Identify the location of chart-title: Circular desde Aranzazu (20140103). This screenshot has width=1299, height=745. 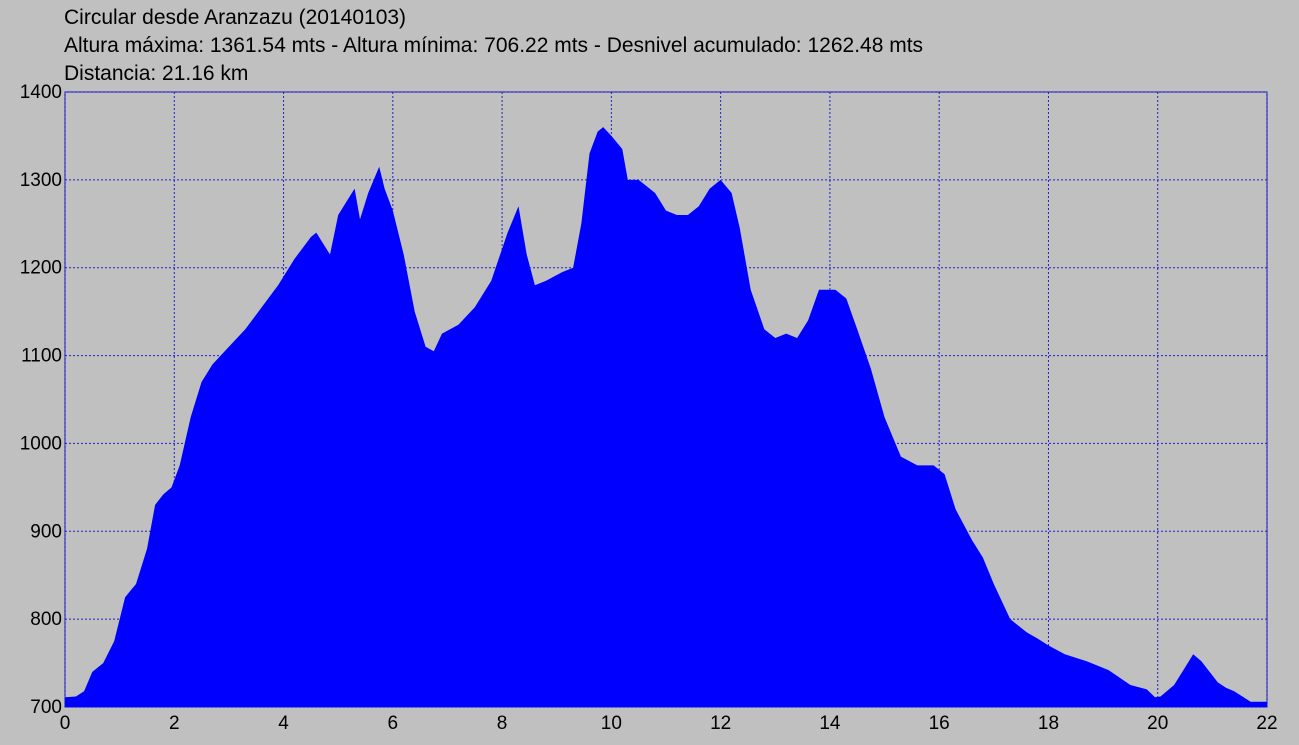
(235, 17).